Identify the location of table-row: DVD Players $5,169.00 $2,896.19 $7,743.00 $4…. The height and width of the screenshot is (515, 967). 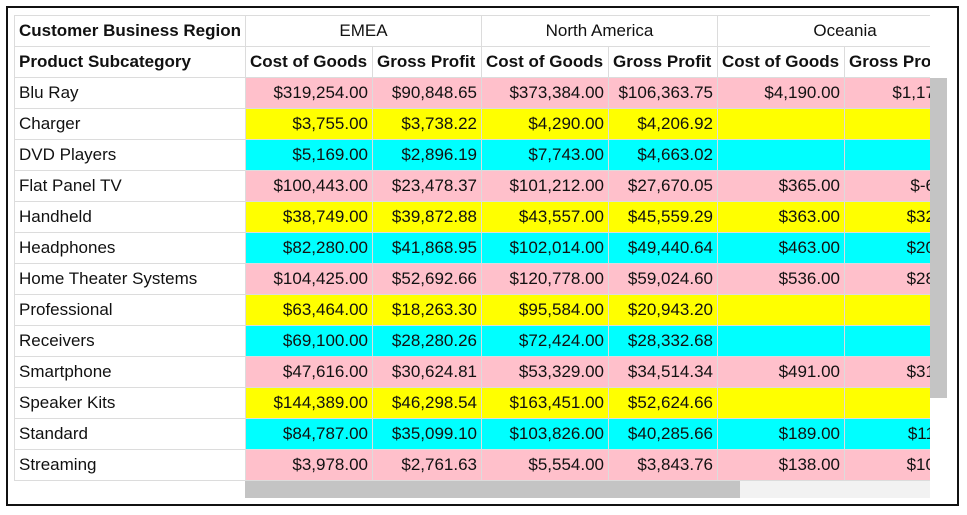
(472, 155).